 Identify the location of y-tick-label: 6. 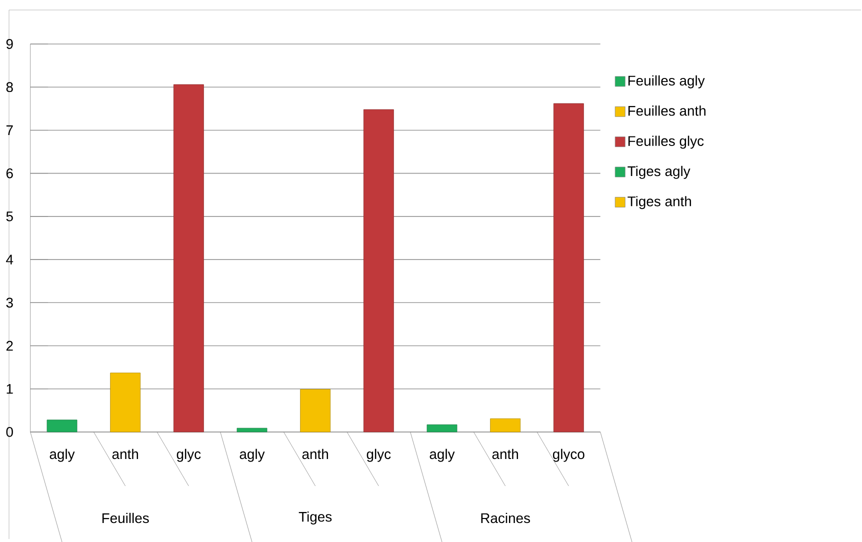
(9, 173).